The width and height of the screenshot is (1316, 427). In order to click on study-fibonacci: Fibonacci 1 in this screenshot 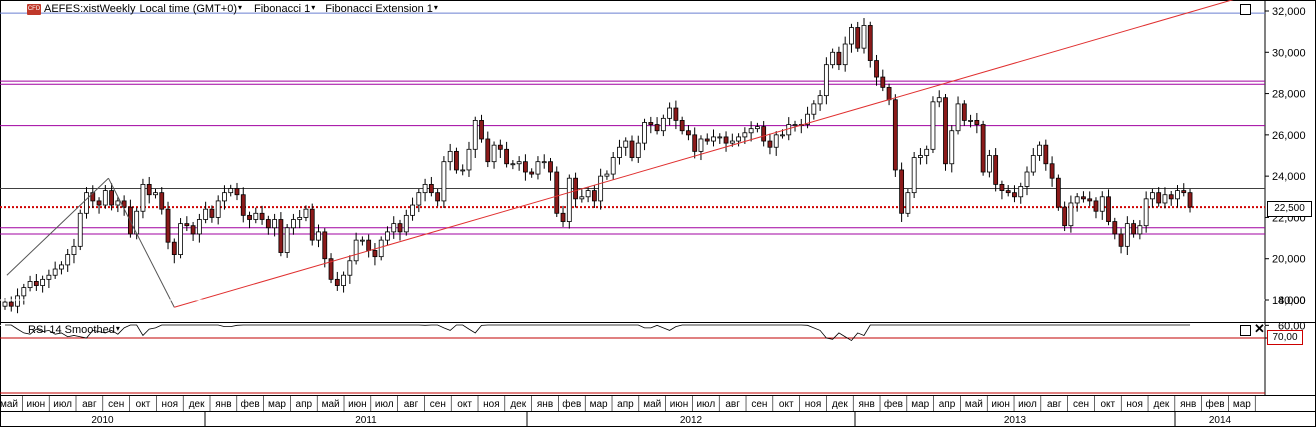, I will do `click(282, 9)`.